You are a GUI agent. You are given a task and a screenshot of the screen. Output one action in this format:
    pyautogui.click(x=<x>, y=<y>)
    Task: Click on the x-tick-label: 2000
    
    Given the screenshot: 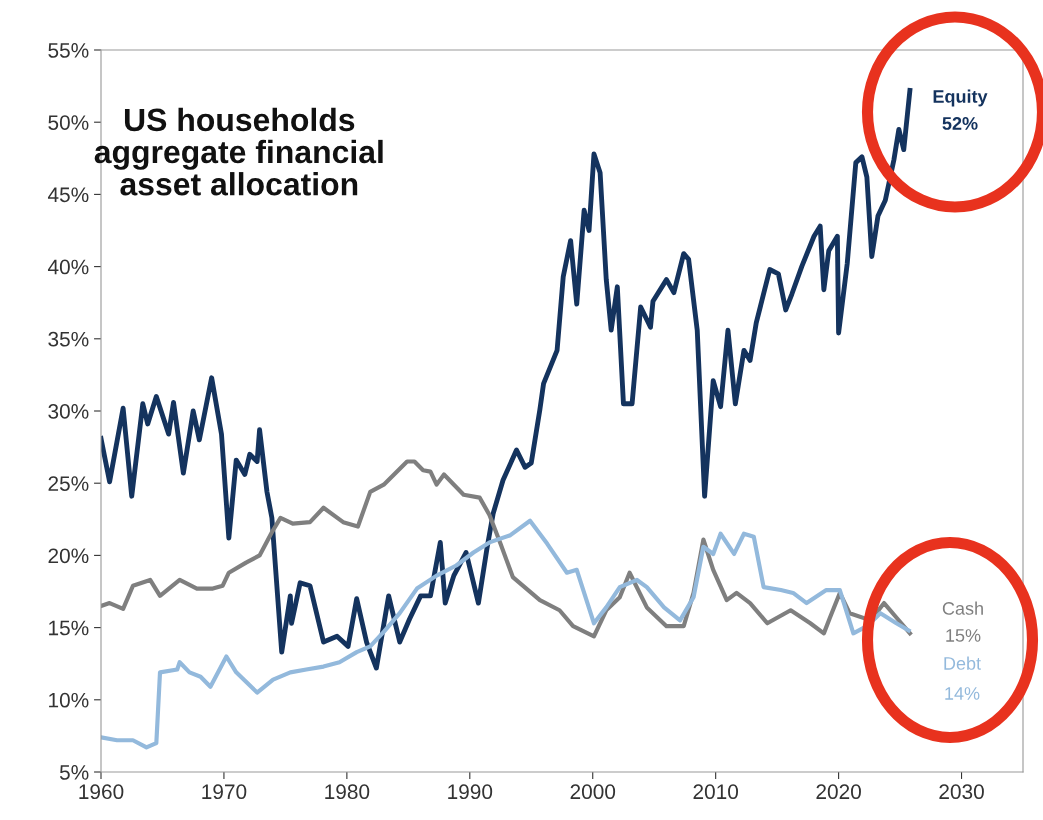 What is the action you would take?
    pyautogui.click(x=593, y=792)
    